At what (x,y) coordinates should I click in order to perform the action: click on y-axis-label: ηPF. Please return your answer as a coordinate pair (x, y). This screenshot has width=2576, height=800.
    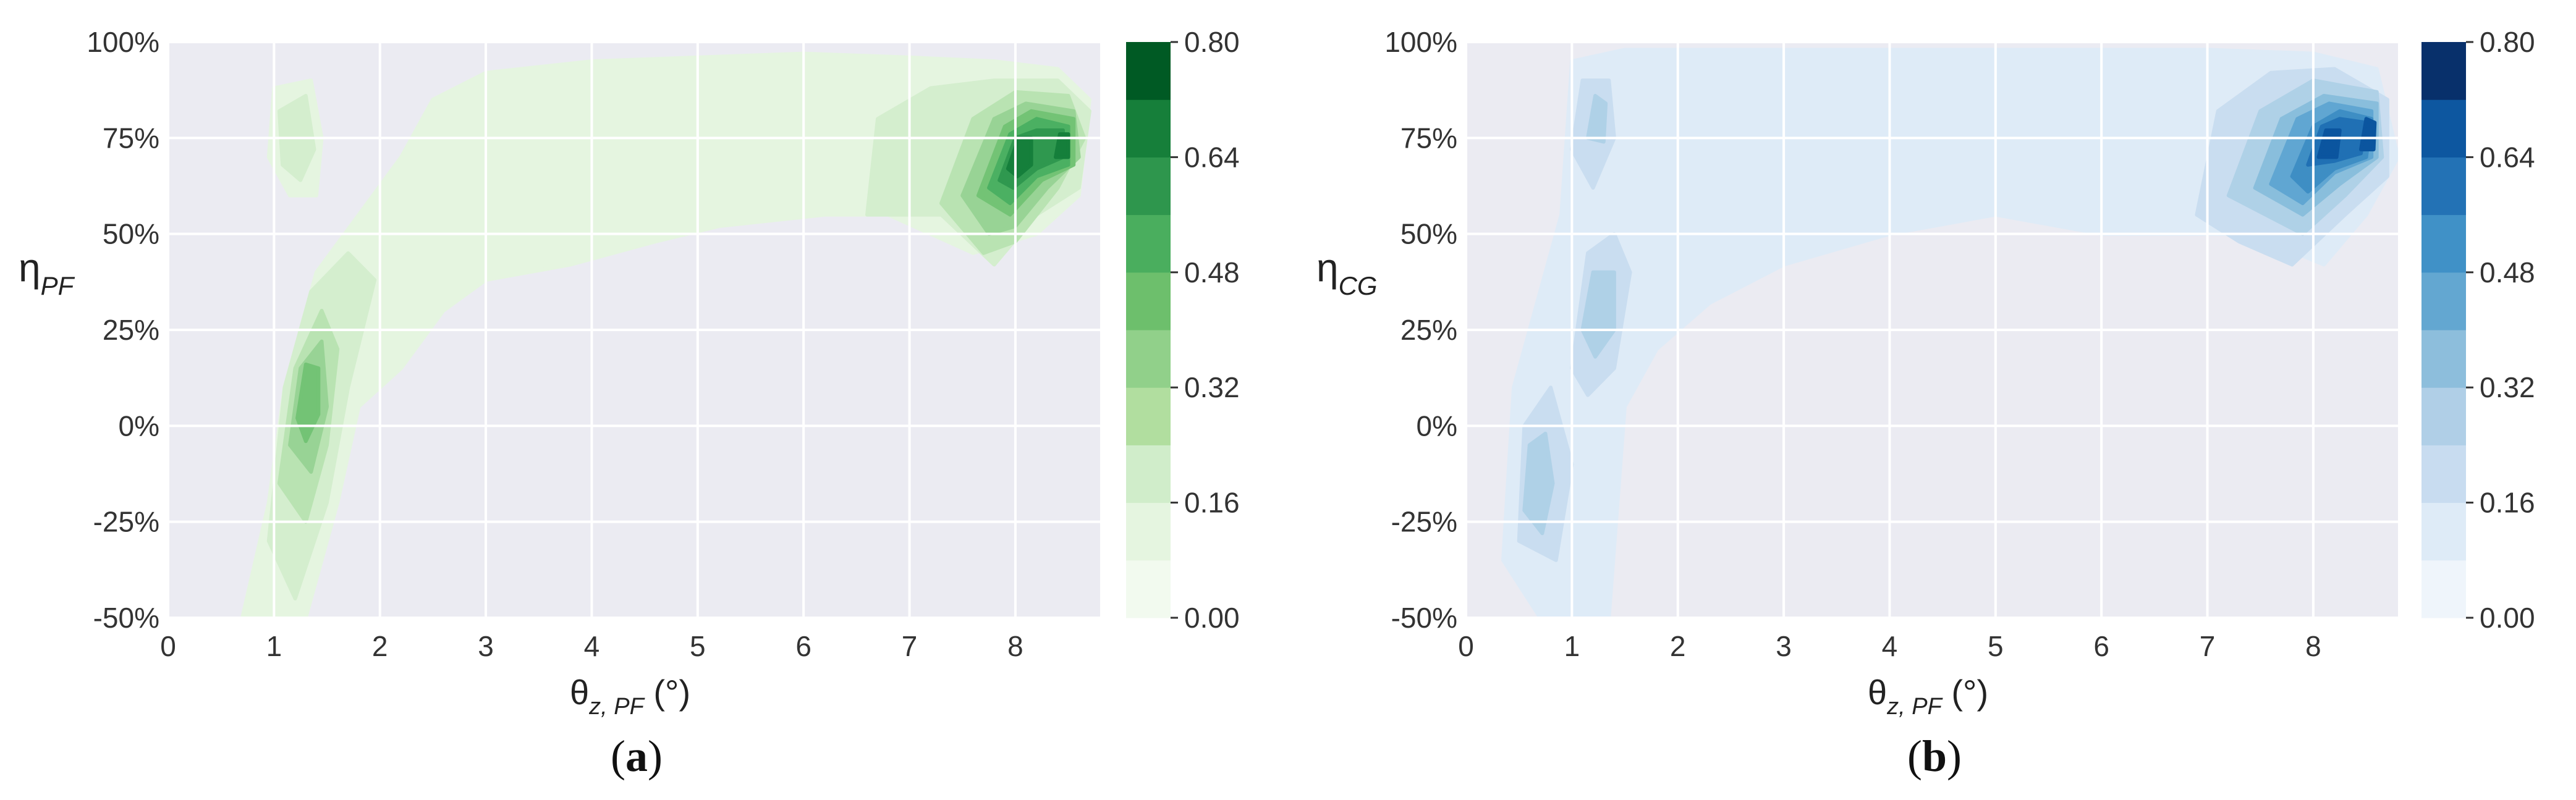
    Looking at the image, I should click on (47, 272).